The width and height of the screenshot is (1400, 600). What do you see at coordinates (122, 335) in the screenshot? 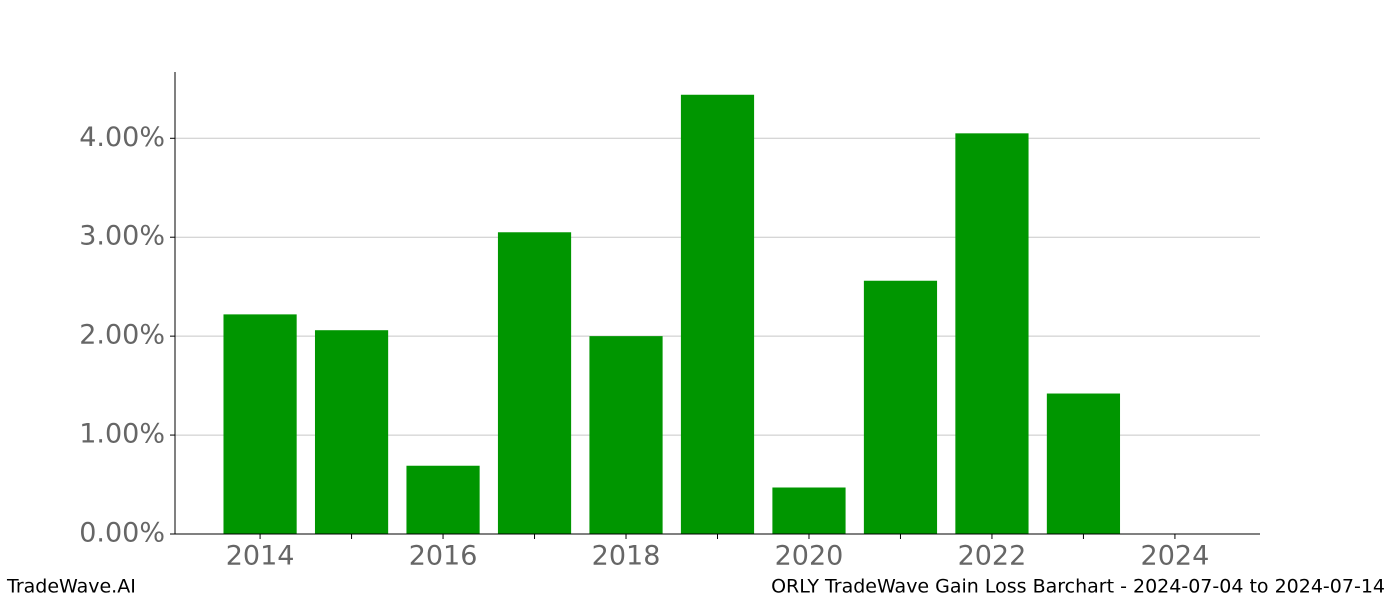
I see `y-tick-label: 2.00%` at bounding box center [122, 335].